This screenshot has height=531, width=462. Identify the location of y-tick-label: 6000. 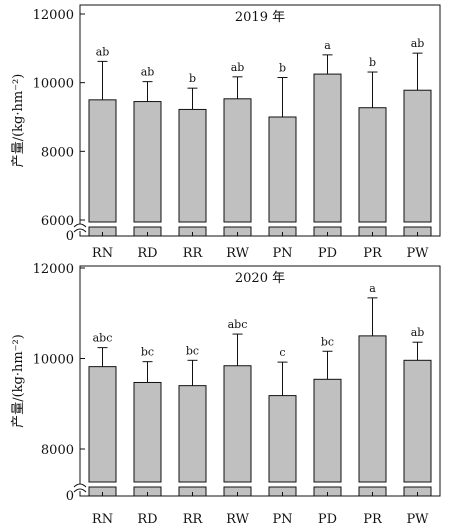
(57, 221).